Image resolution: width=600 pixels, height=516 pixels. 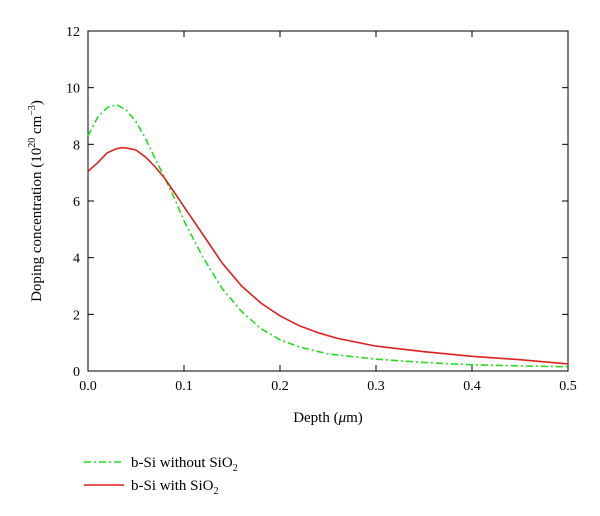 What do you see at coordinates (88, 386) in the screenshot?
I see `x-tick-label: 0.0` at bounding box center [88, 386].